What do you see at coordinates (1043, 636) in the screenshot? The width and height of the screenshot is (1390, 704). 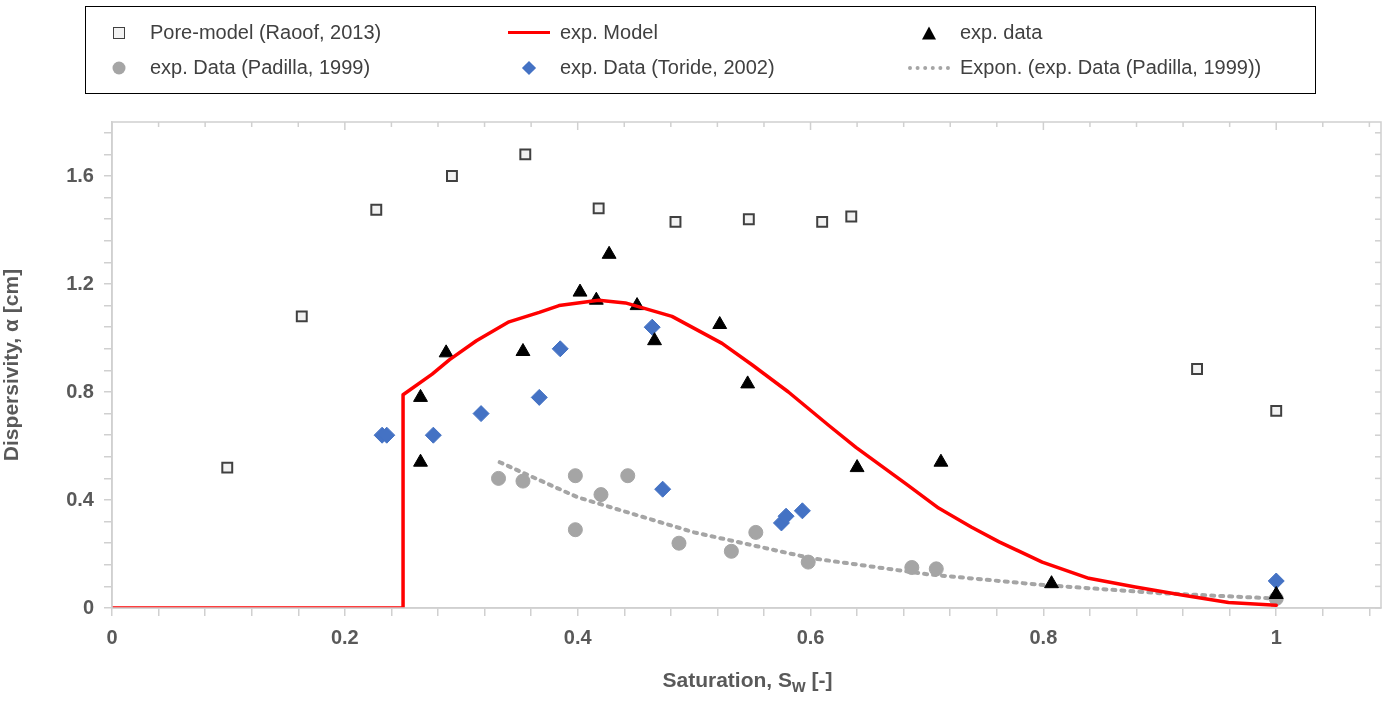 I see `x-tick-label: 0.8` at bounding box center [1043, 636].